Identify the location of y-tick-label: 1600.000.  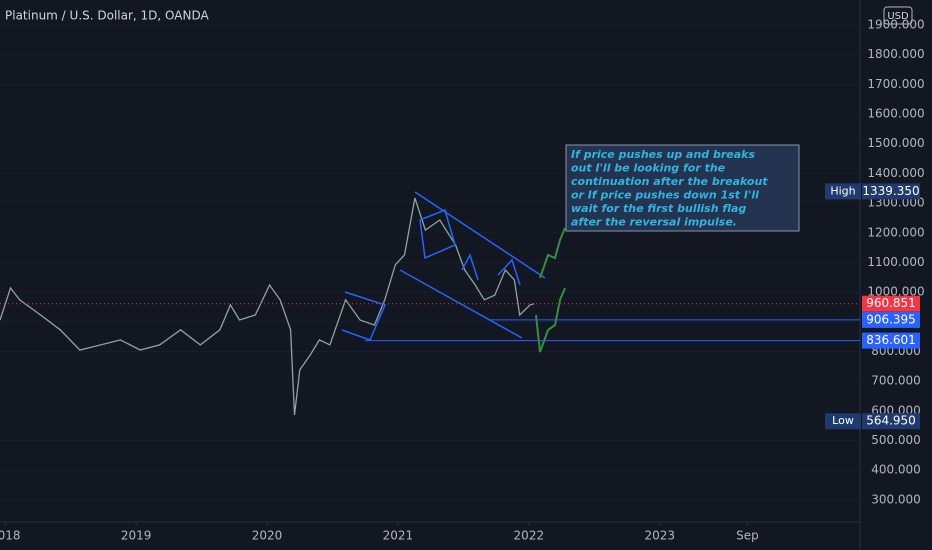
(895, 114).